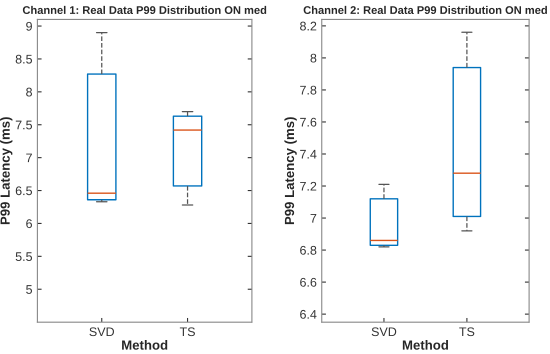  I want to click on y-tick-label: 6.4, so click(308, 314).